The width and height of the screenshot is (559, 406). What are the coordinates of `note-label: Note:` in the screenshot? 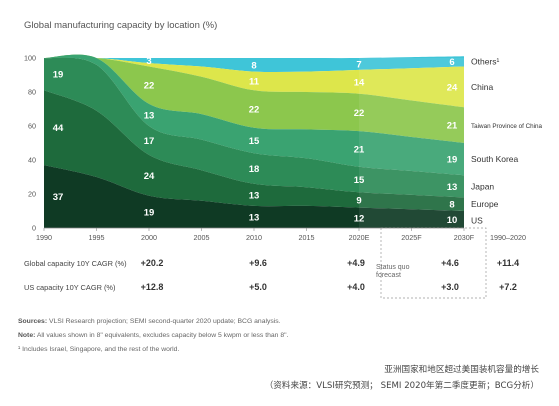 It's located at (27, 335).